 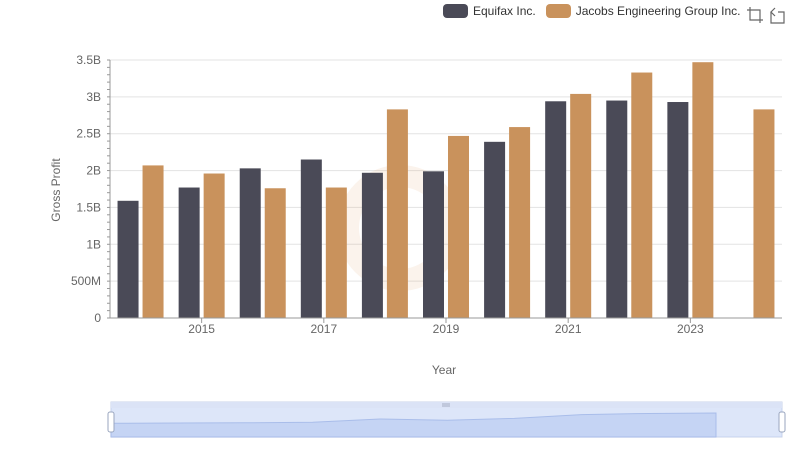 What do you see at coordinates (444, 370) in the screenshot?
I see `x-axis-label: Year` at bounding box center [444, 370].